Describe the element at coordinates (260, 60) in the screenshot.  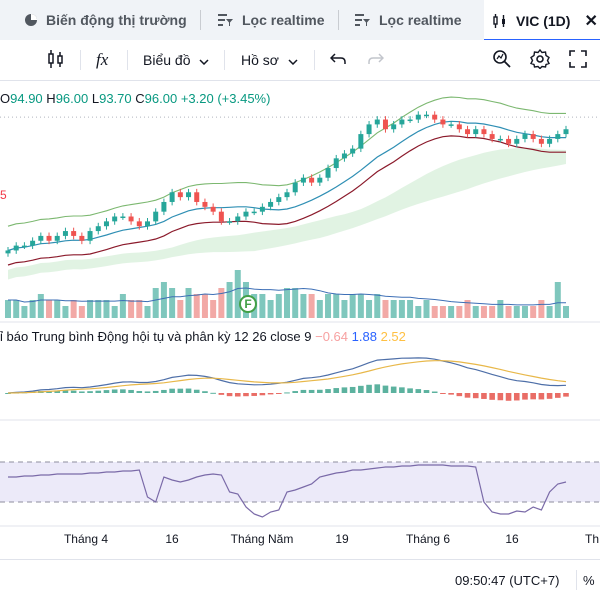
I see `profile-label: Hồ sơ` at that location.